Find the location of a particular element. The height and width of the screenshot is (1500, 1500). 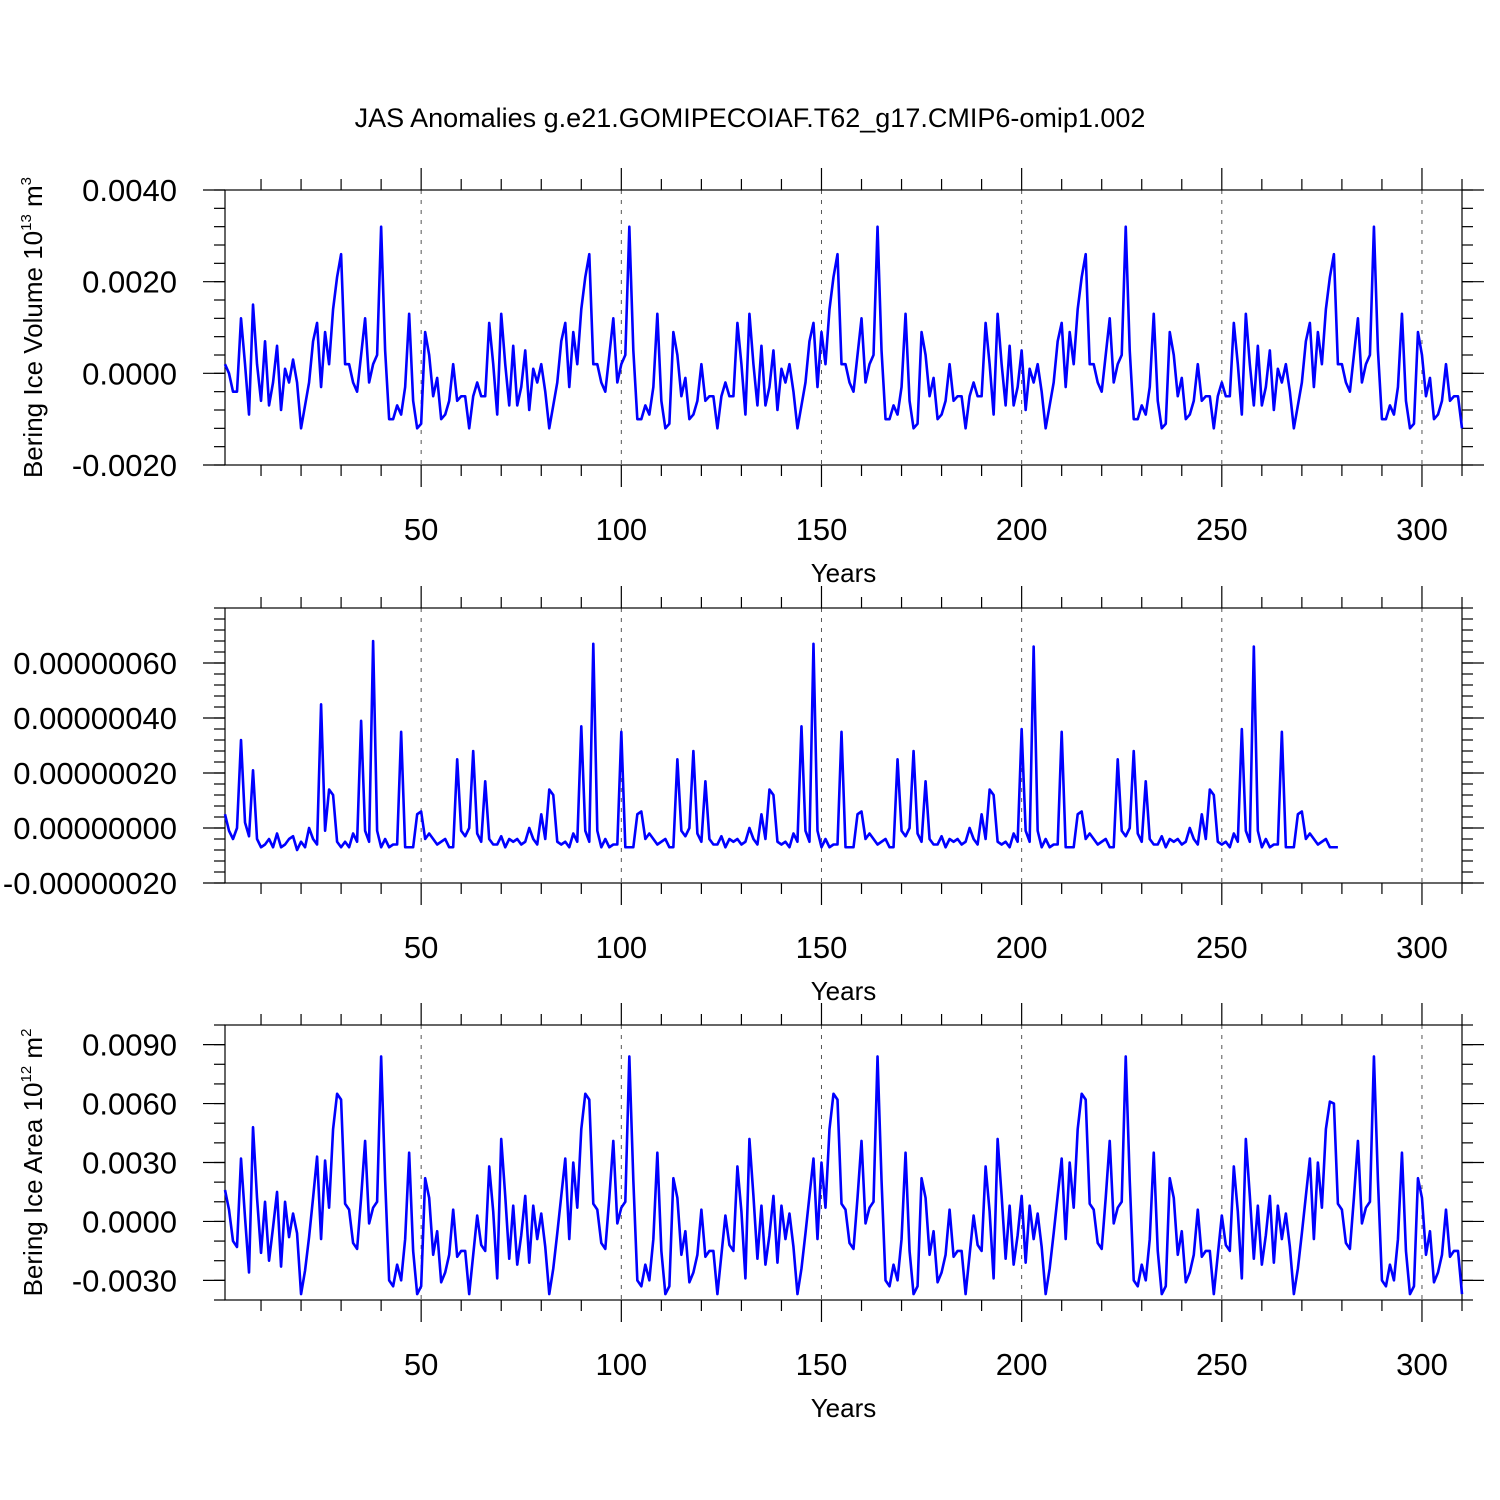

y-tick-label: 0.00000040 is located at coordinates (95, 718).